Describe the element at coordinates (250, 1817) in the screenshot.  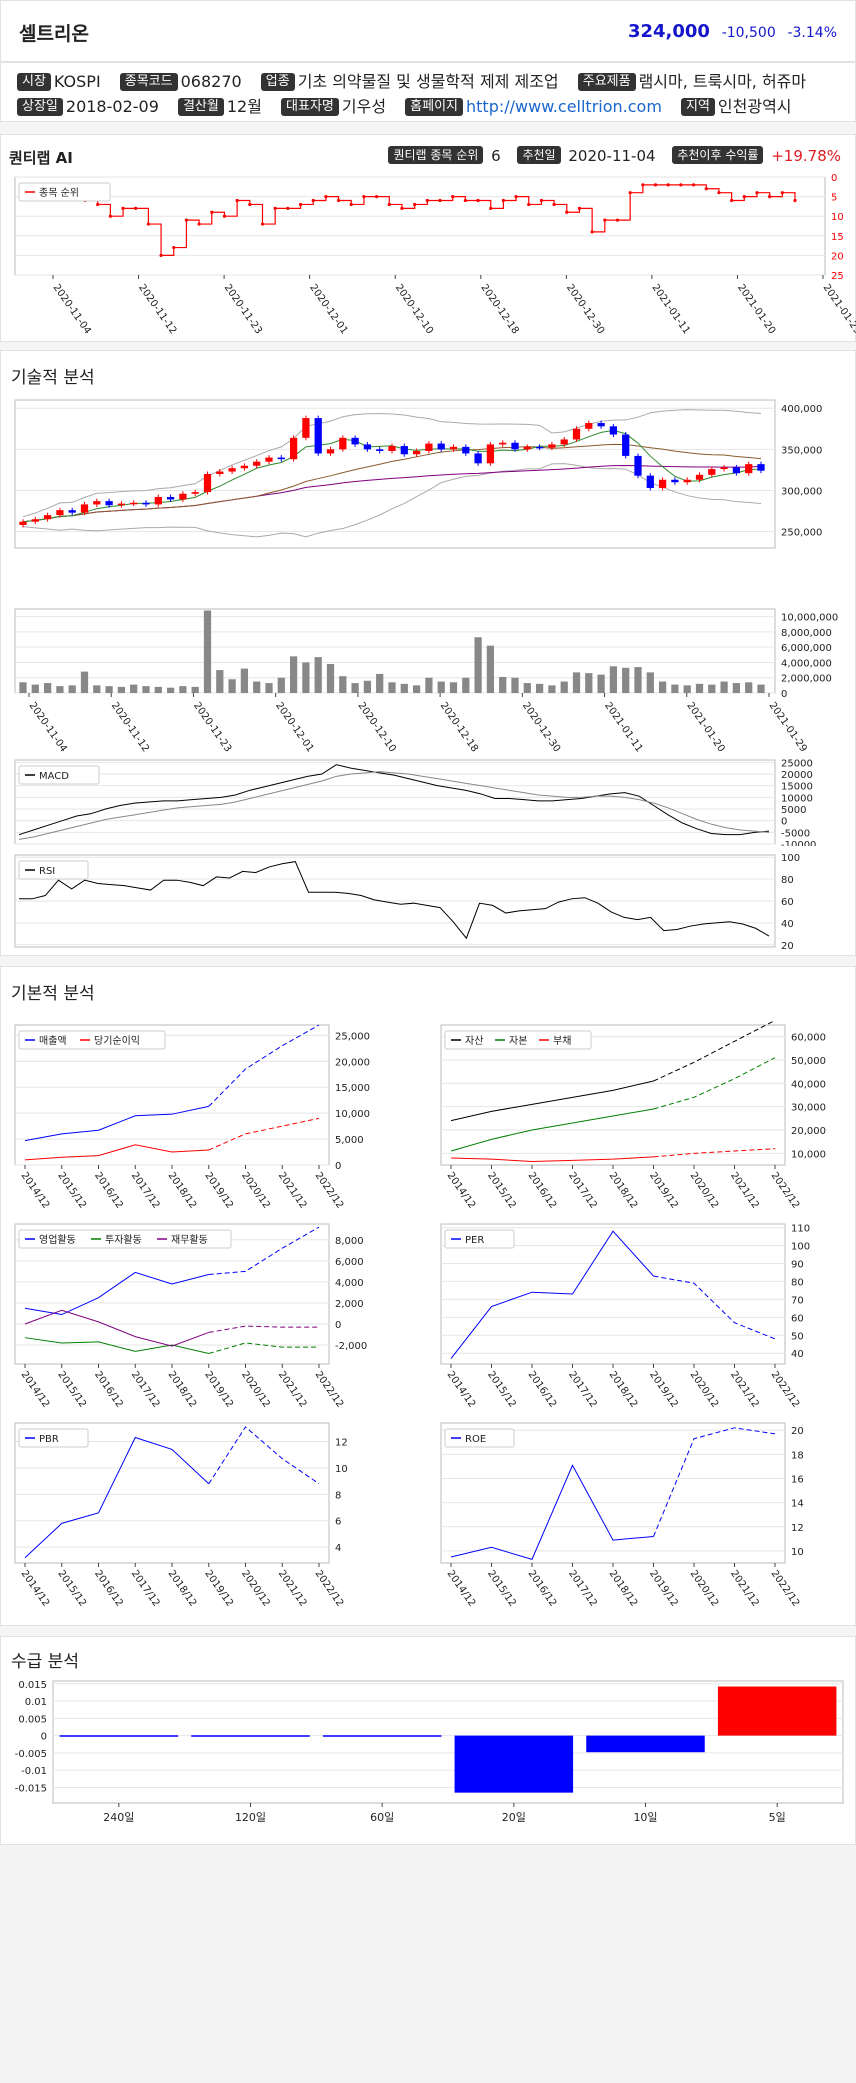
I see `x-tick-label: 120일` at that location.